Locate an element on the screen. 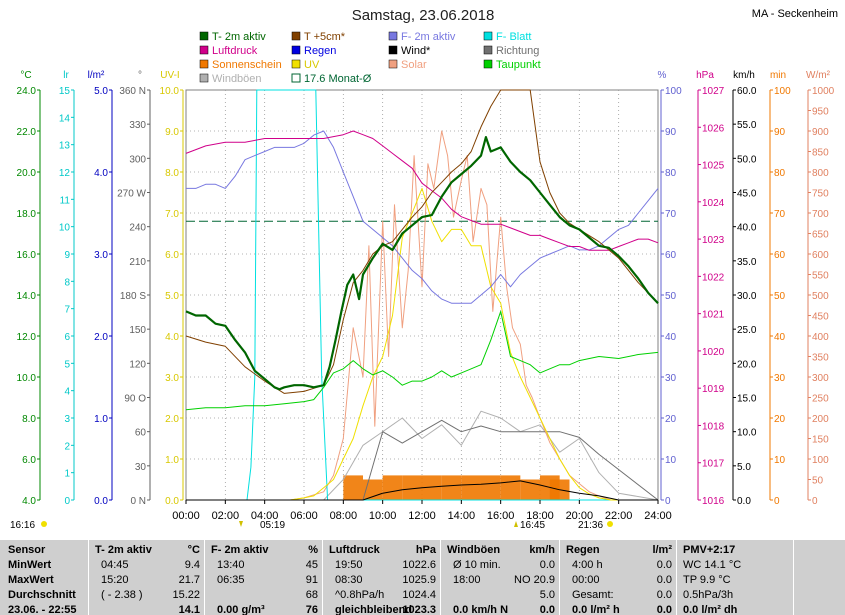 The height and width of the screenshot is (615, 845). table-row: 14.1 is located at coordinates (146, 609).